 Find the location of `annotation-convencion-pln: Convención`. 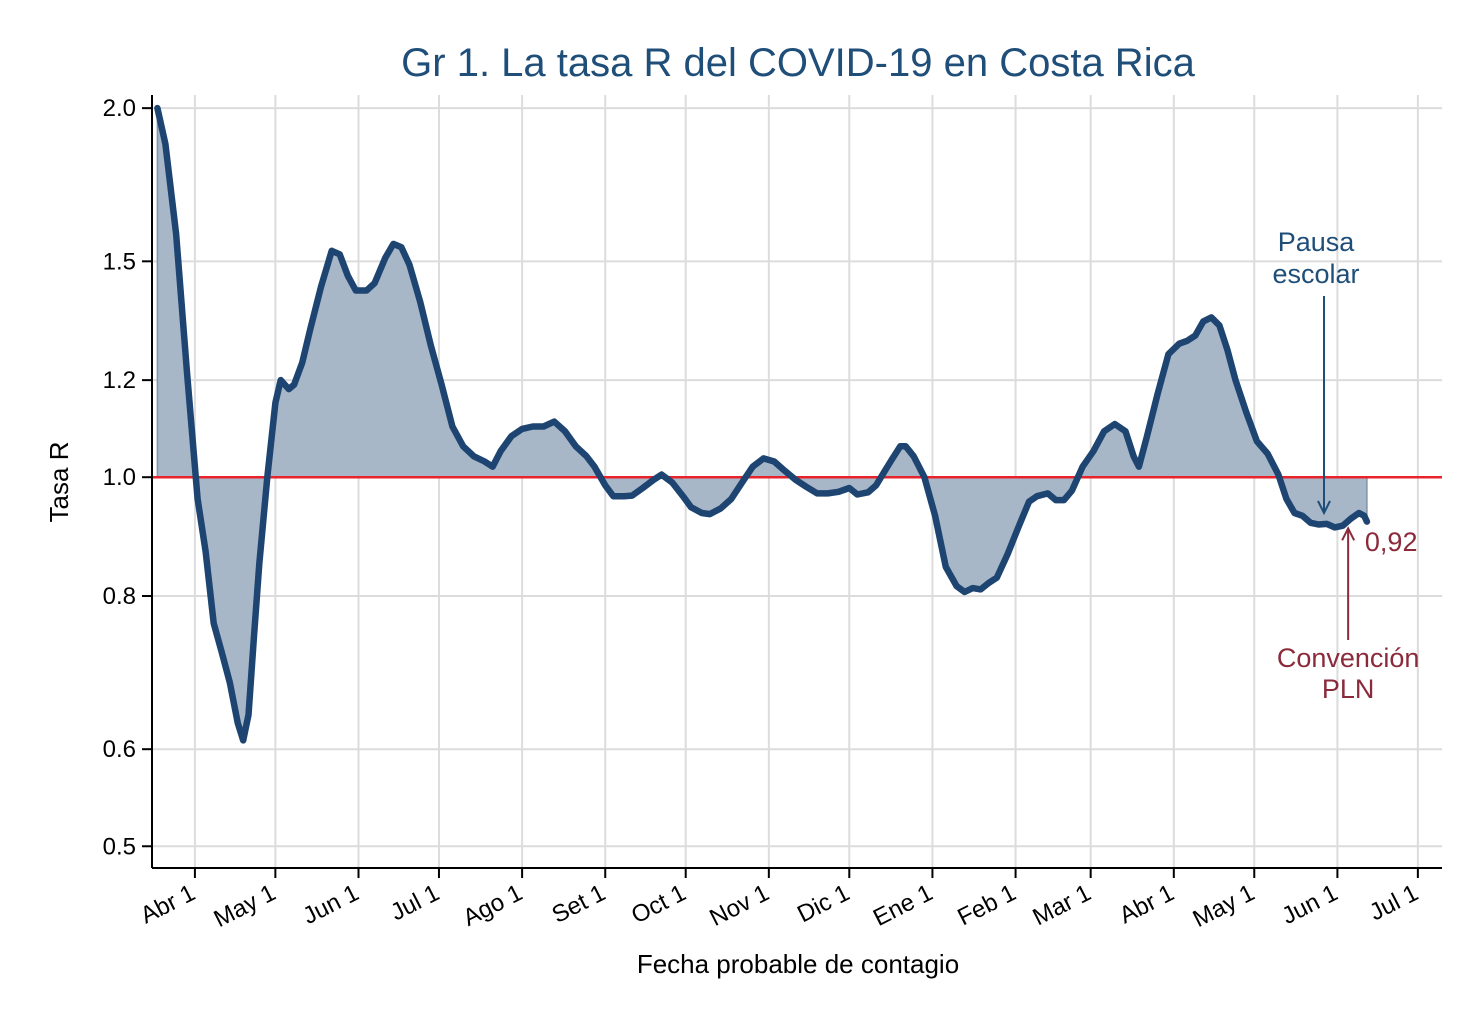

annotation-convencion-pln: Convención is located at coordinates (1348, 658).